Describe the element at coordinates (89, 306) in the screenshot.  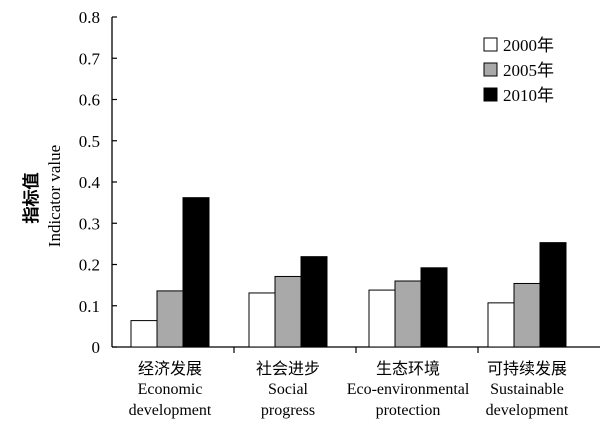
I see `y-tick-label: 0.1` at that location.